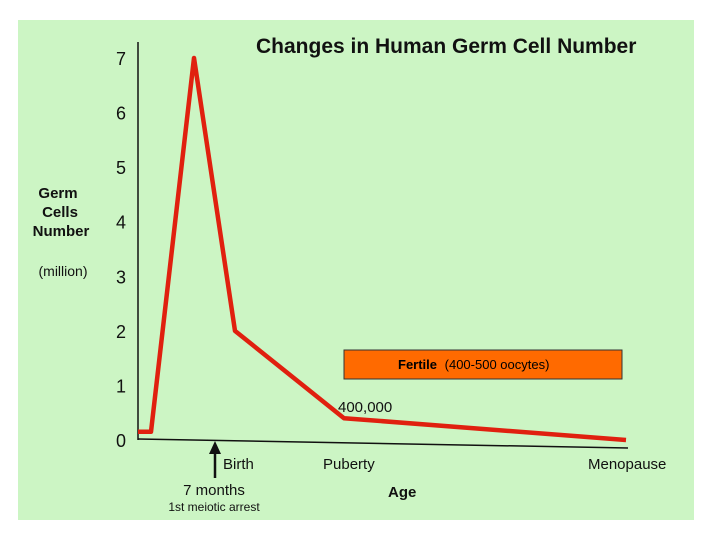  Describe the element at coordinates (121, 277) in the screenshot. I see `y-tick-3: 3` at that location.